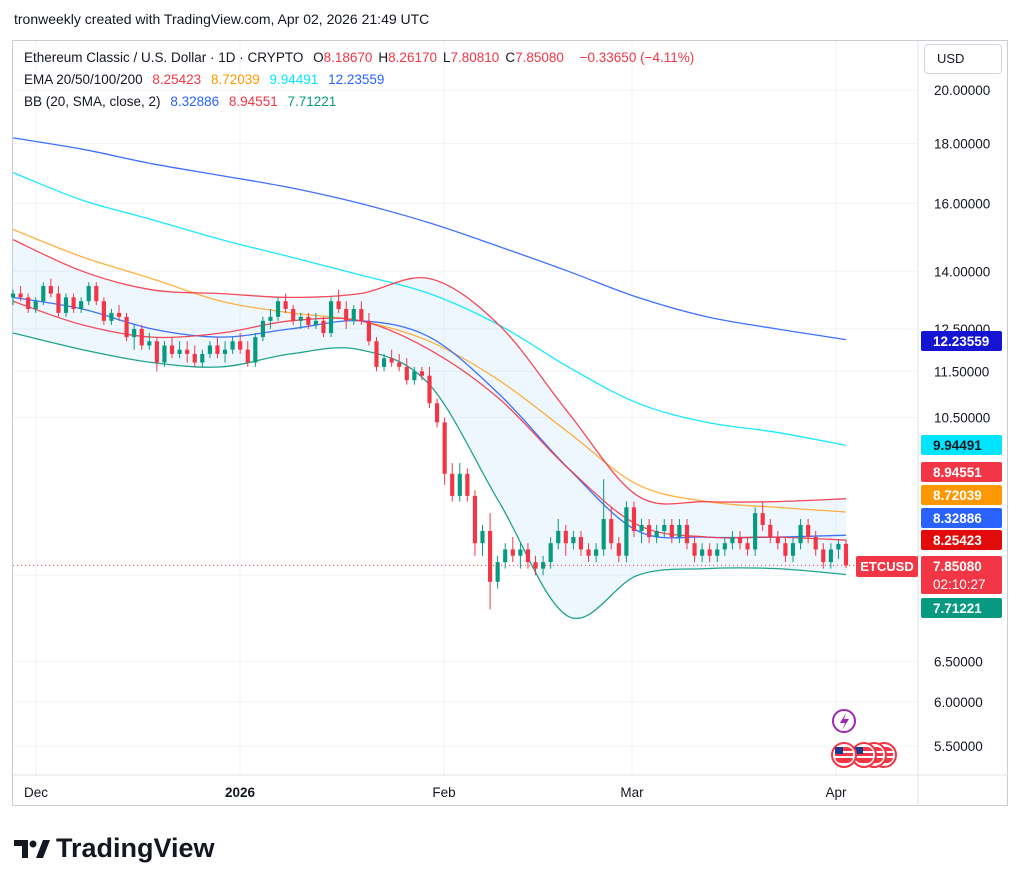 The image size is (1024, 889). I want to click on price-axis-label: 6.00000, so click(958, 702).